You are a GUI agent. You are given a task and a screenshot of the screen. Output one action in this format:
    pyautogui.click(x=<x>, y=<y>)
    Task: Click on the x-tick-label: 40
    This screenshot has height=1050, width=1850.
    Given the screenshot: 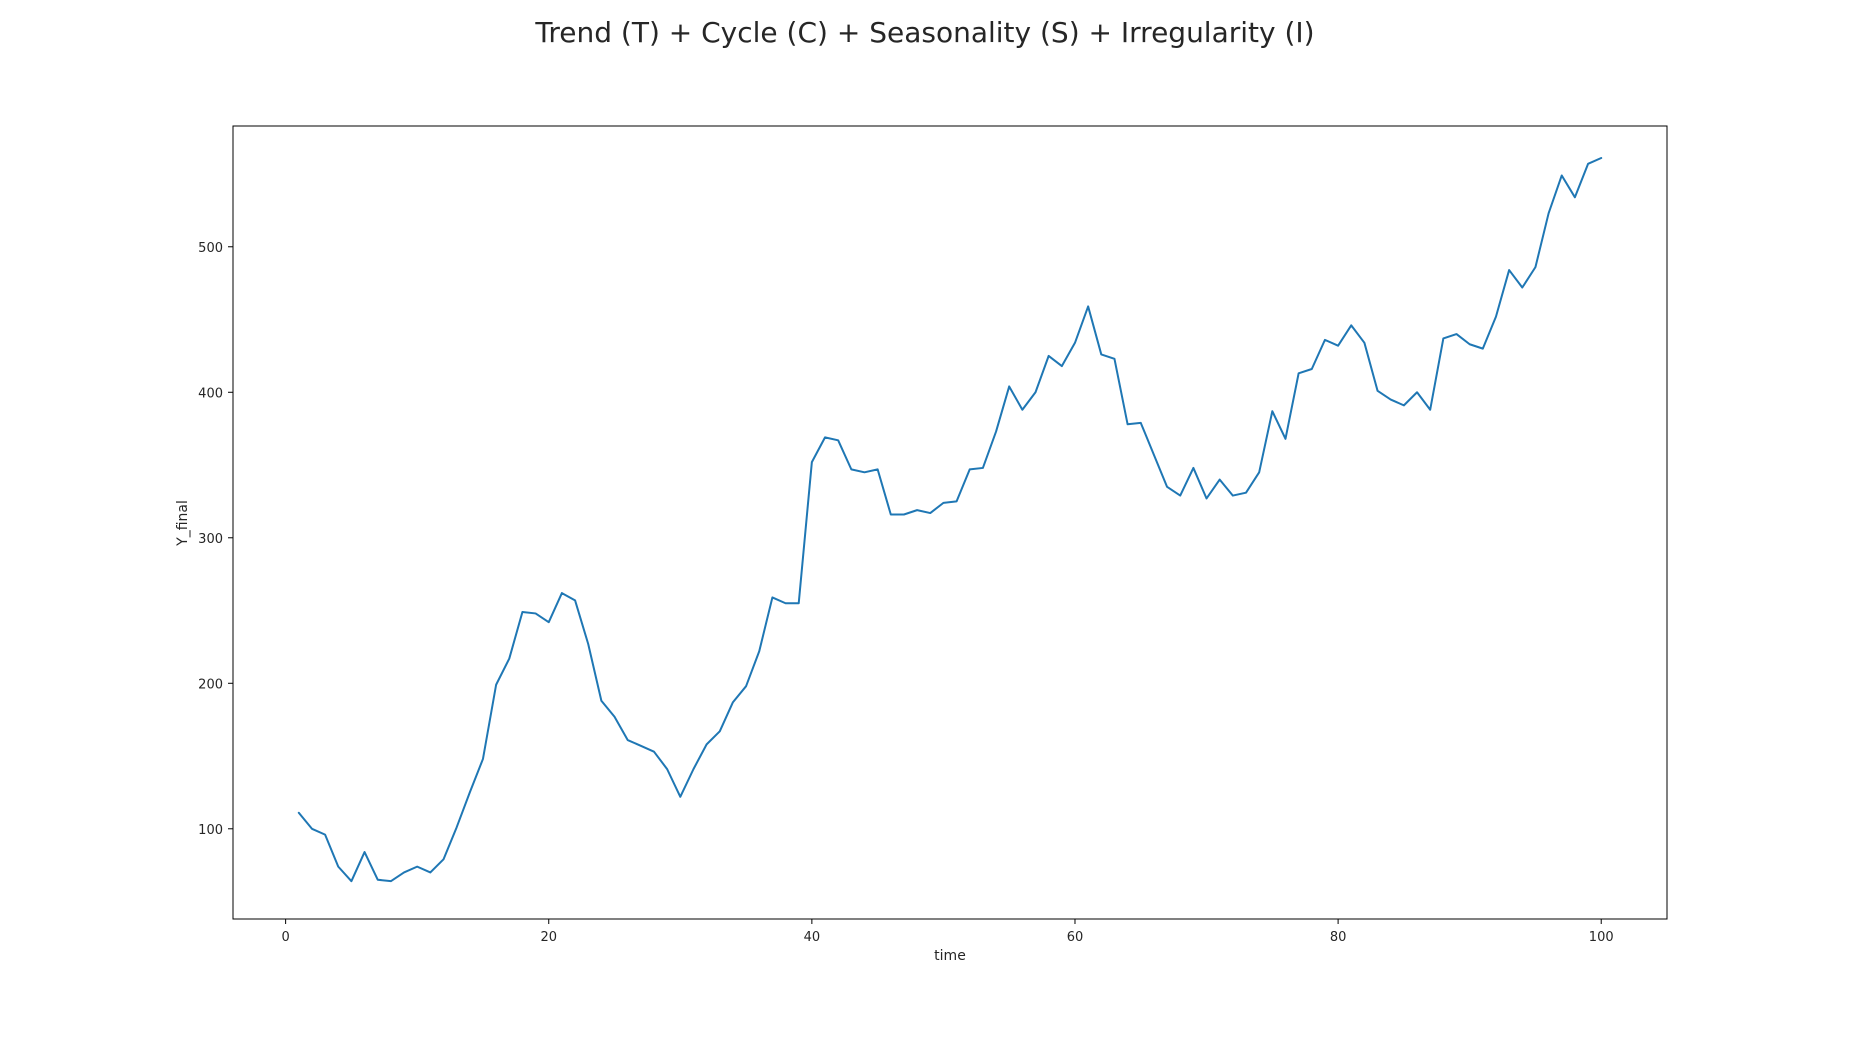 What is the action you would take?
    pyautogui.click(x=812, y=937)
    